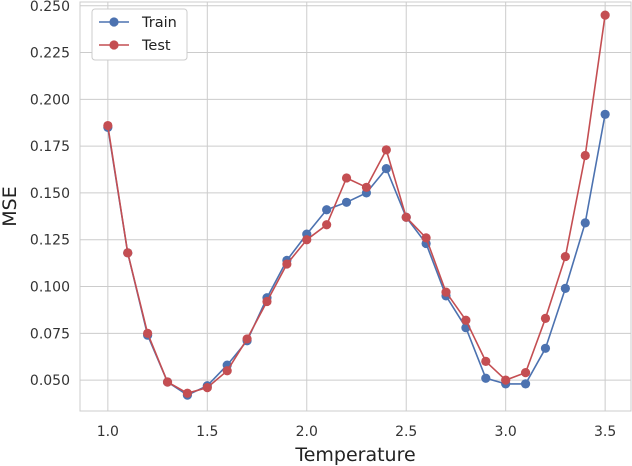 This screenshot has width=632, height=466. Describe the element at coordinates (50, 194) in the screenshot. I see `y-tick-label: 0.150` at that location.